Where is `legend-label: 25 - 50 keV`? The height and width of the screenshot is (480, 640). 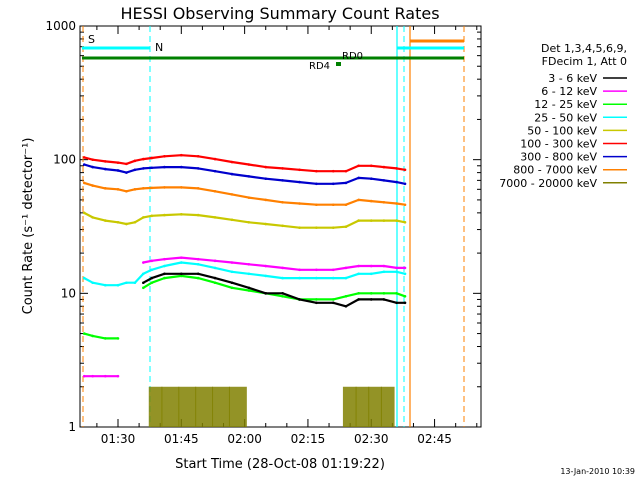
legend-label: 25 - 50 keV is located at coordinates (565, 117).